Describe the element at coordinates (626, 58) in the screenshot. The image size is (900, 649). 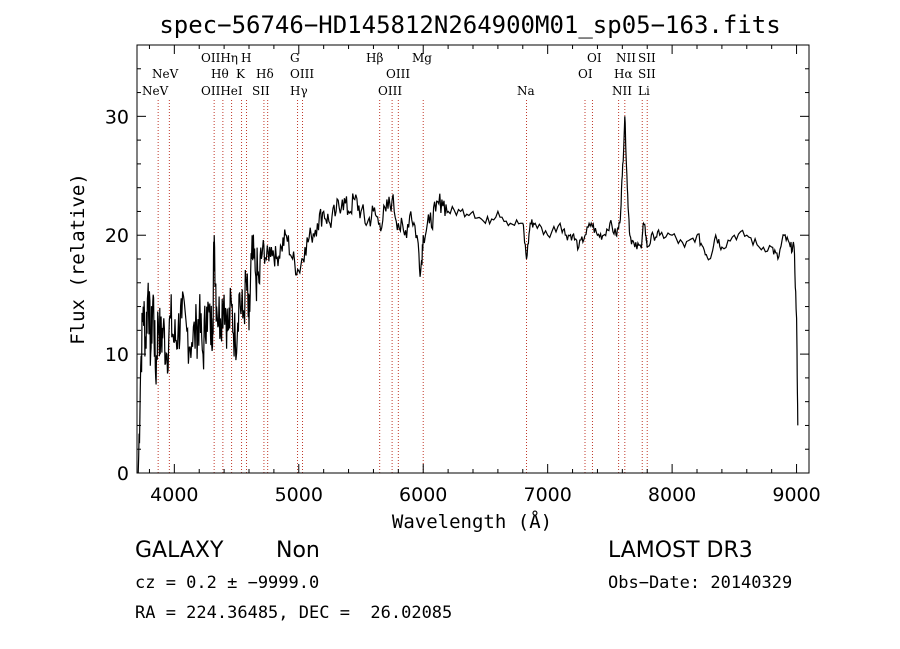
I see `marker-label-nii-a: NII` at that location.